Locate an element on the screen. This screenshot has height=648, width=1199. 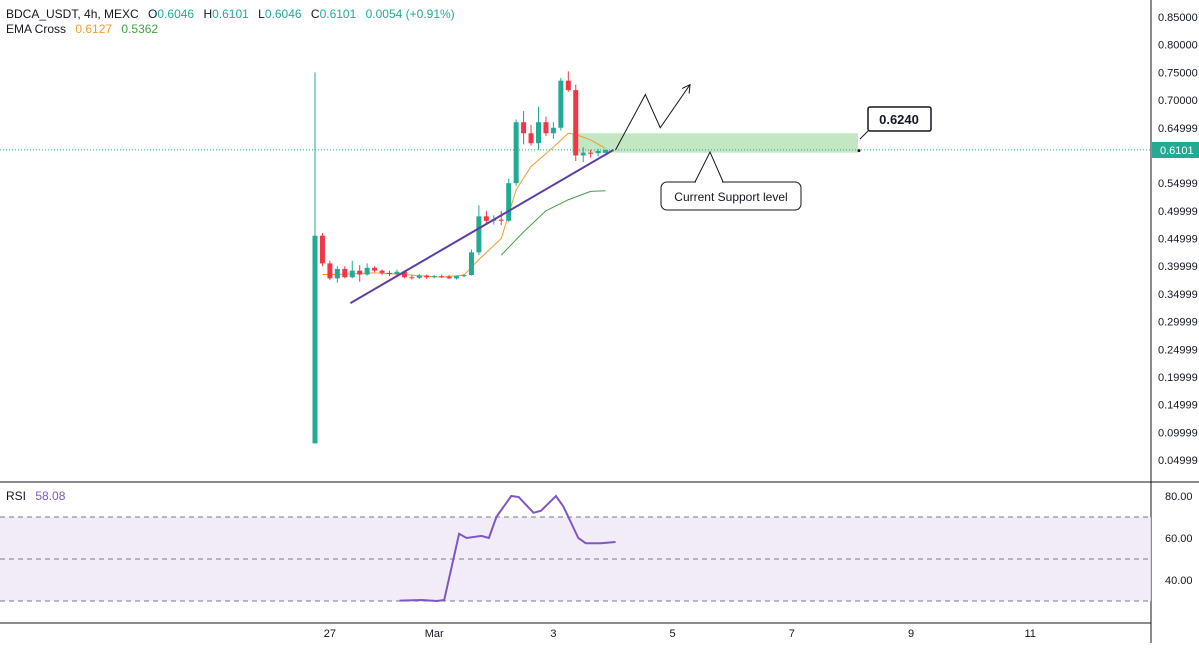
price-tick-label: 0.04999 is located at coordinates (1178, 461).